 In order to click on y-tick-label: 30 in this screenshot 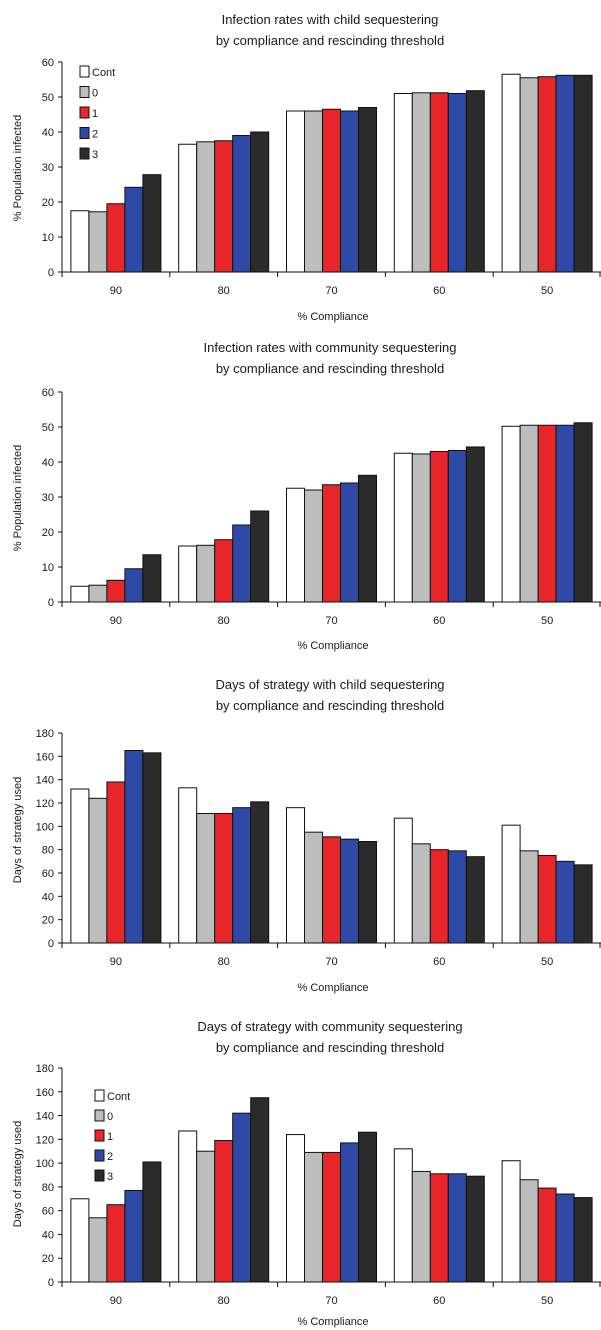, I will do `click(48, 168)`.